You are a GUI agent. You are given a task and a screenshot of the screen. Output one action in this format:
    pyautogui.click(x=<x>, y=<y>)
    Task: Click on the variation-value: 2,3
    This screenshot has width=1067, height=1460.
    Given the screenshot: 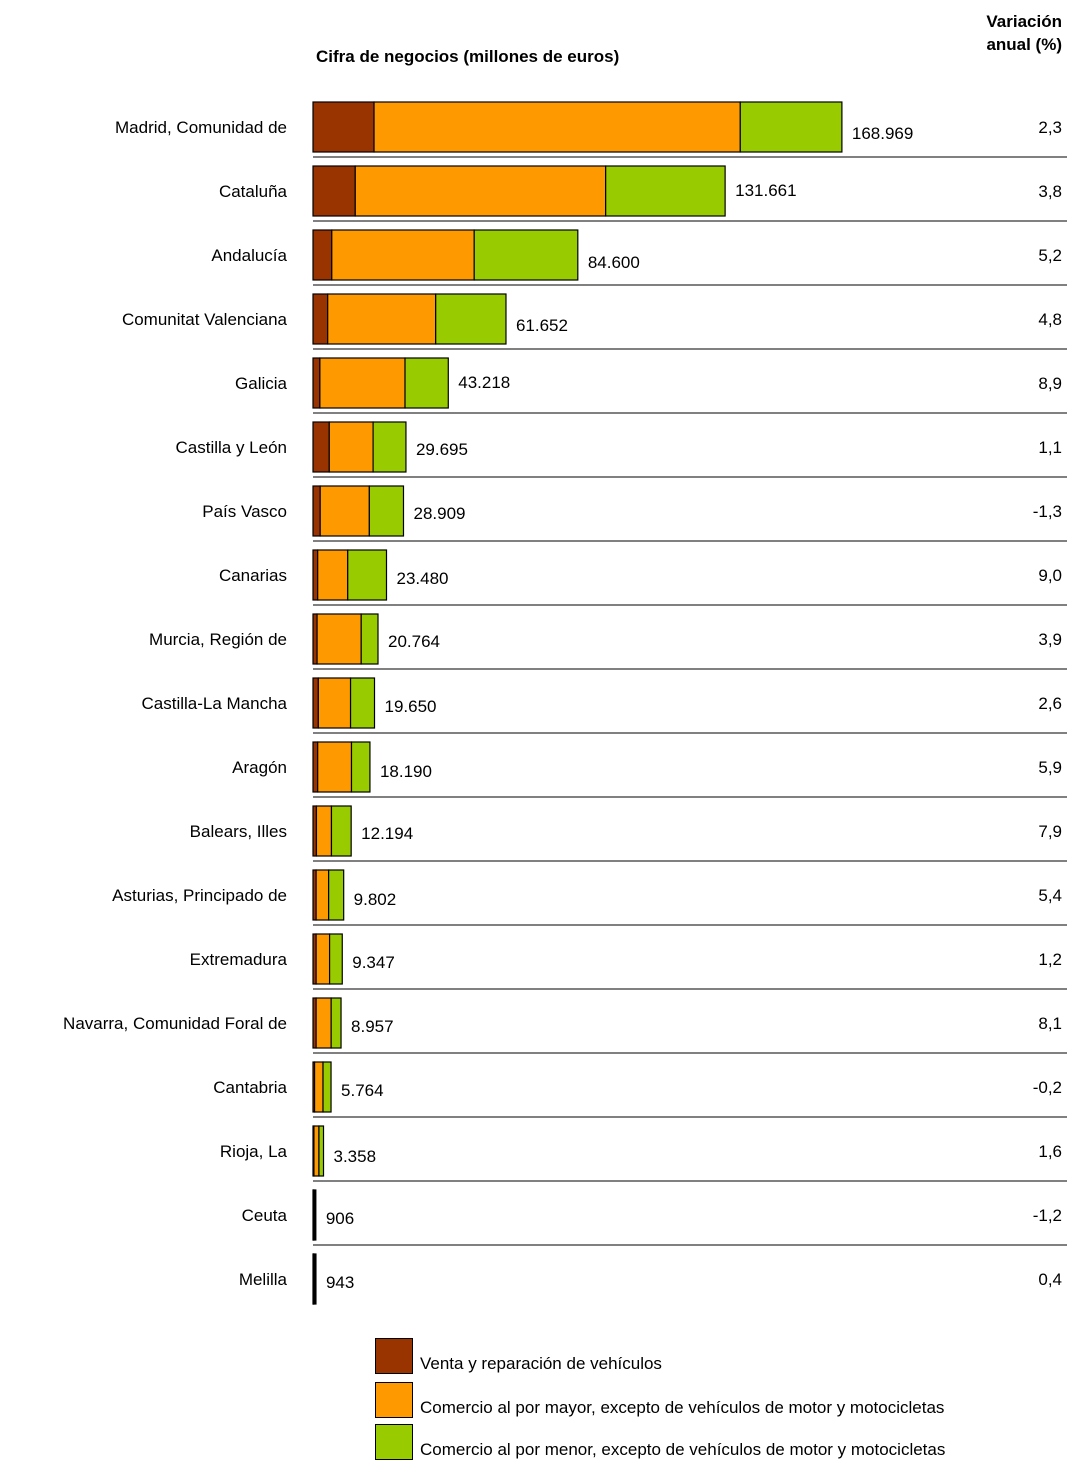 What is the action you would take?
    pyautogui.click(x=1050, y=127)
    